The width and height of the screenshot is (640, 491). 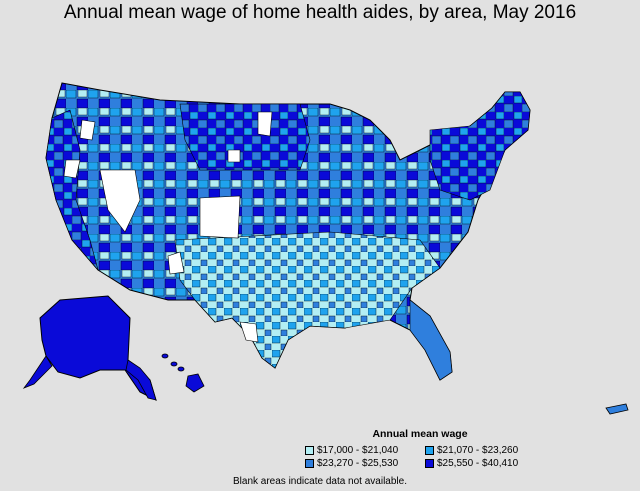 I want to click on legend-label: $21,070 - $23,260, so click(x=478, y=450).